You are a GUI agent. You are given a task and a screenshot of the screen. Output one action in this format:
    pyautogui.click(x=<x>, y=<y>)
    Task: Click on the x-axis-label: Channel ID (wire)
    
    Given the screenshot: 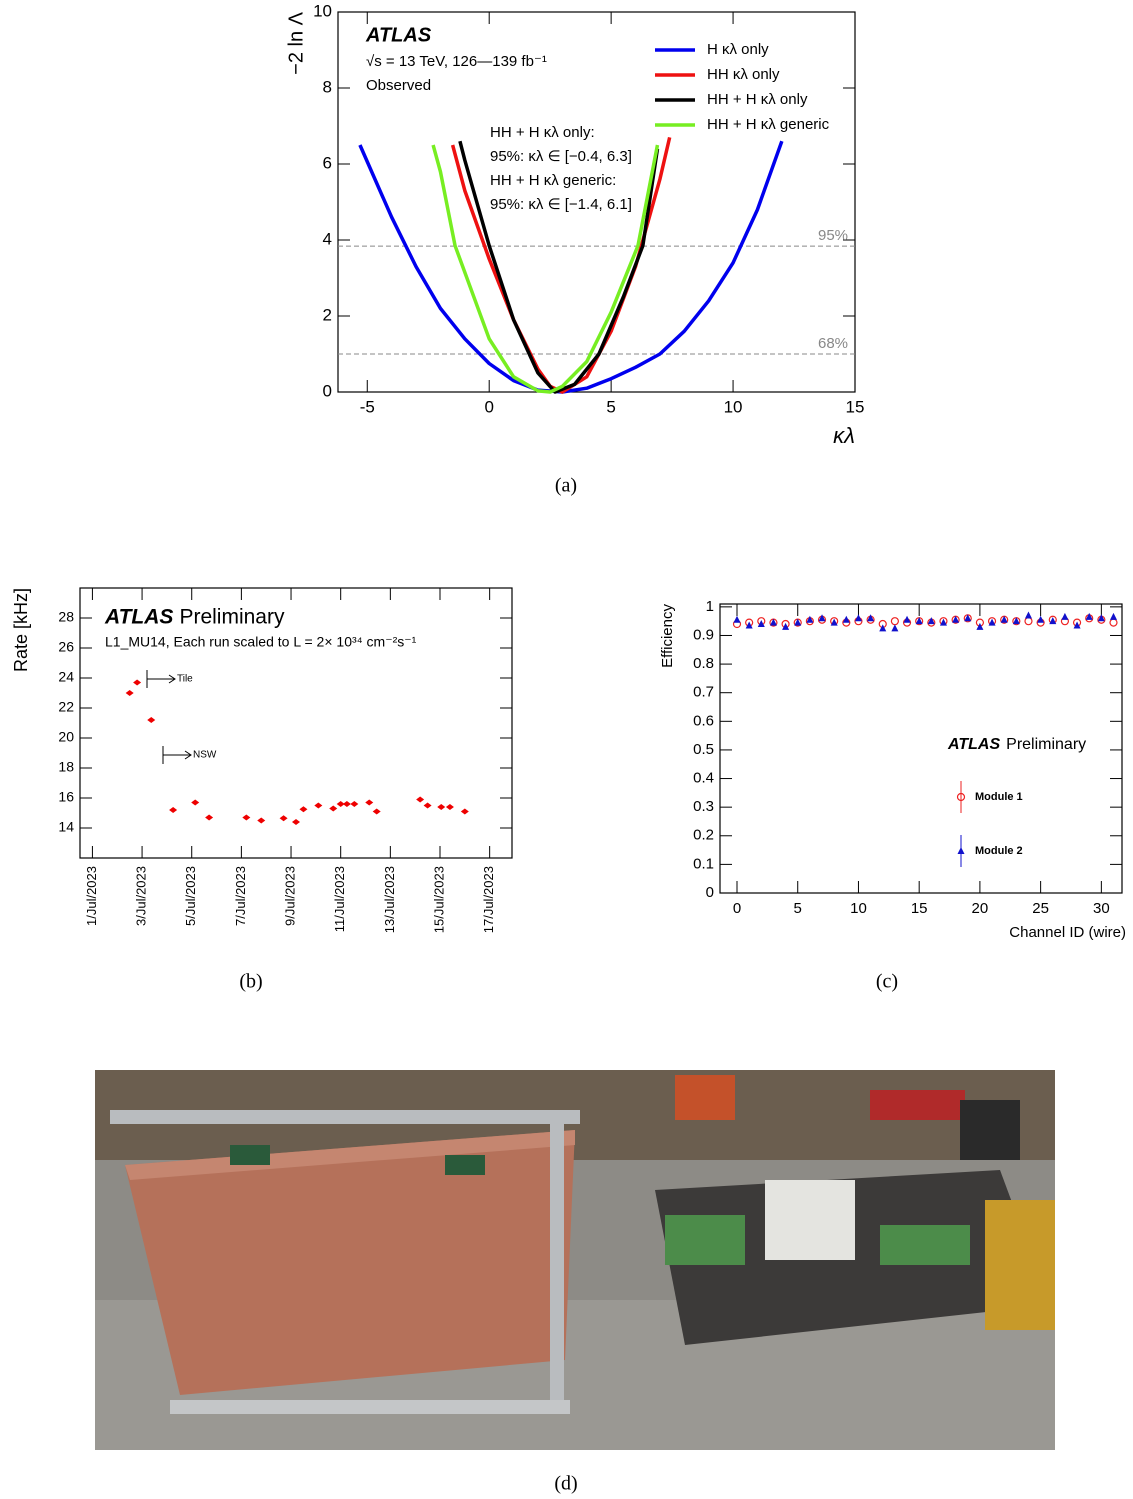 What is the action you would take?
    pyautogui.click(x=1067, y=932)
    